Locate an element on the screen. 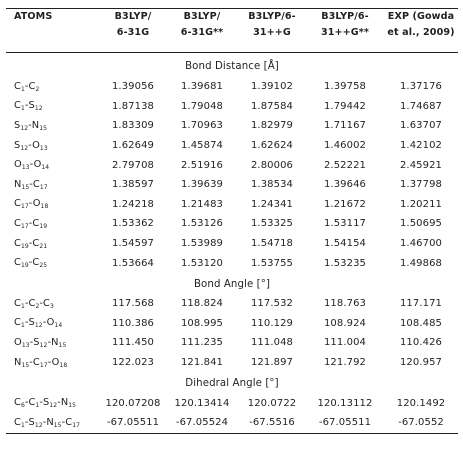 The width and height of the screenshot is (463, 455). value-cell: -67.05511 is located at coordinates (345, 423).